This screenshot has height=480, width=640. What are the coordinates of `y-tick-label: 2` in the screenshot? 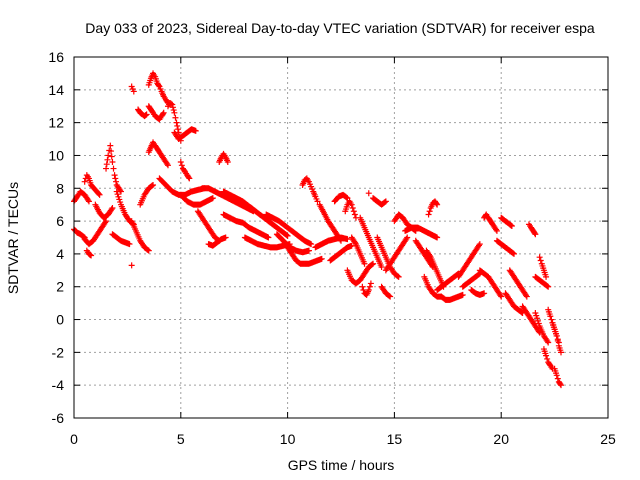 It's located at (60, 287).